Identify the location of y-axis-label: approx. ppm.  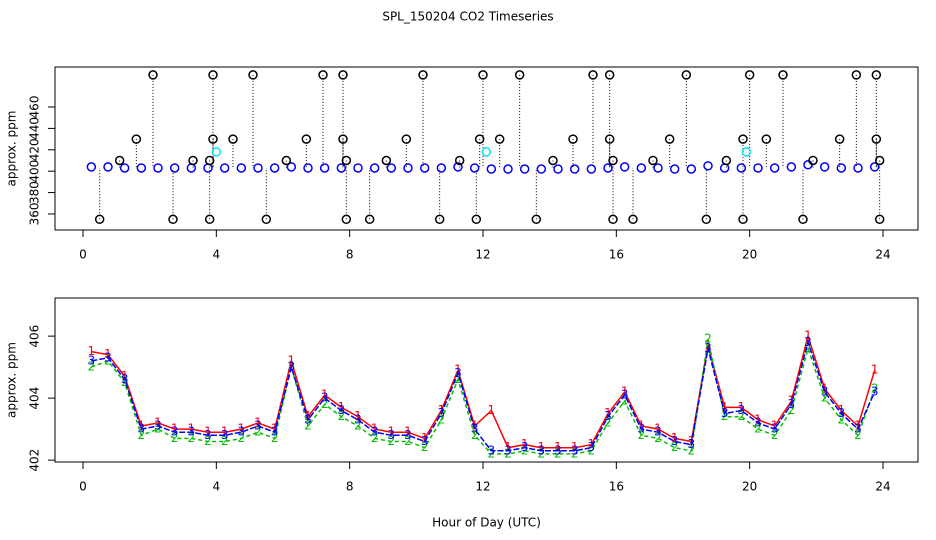
(12, 380).